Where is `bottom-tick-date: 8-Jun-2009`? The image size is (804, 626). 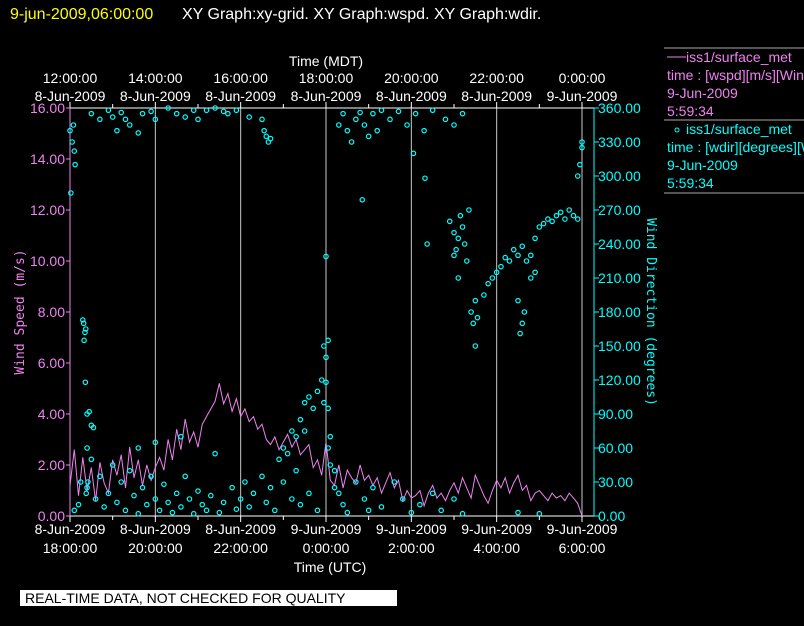 bottom-tick-date: 8-Jun-2009 is located at coordinates (70, 529).